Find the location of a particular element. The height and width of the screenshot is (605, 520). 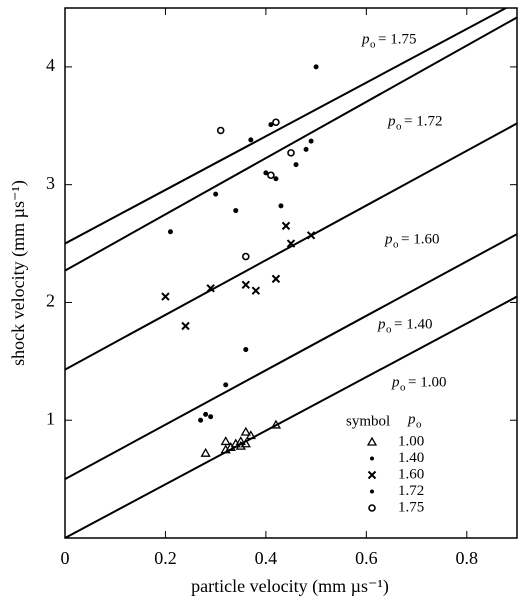

legend-label: 1.40 is located at coordinates (411, 458).